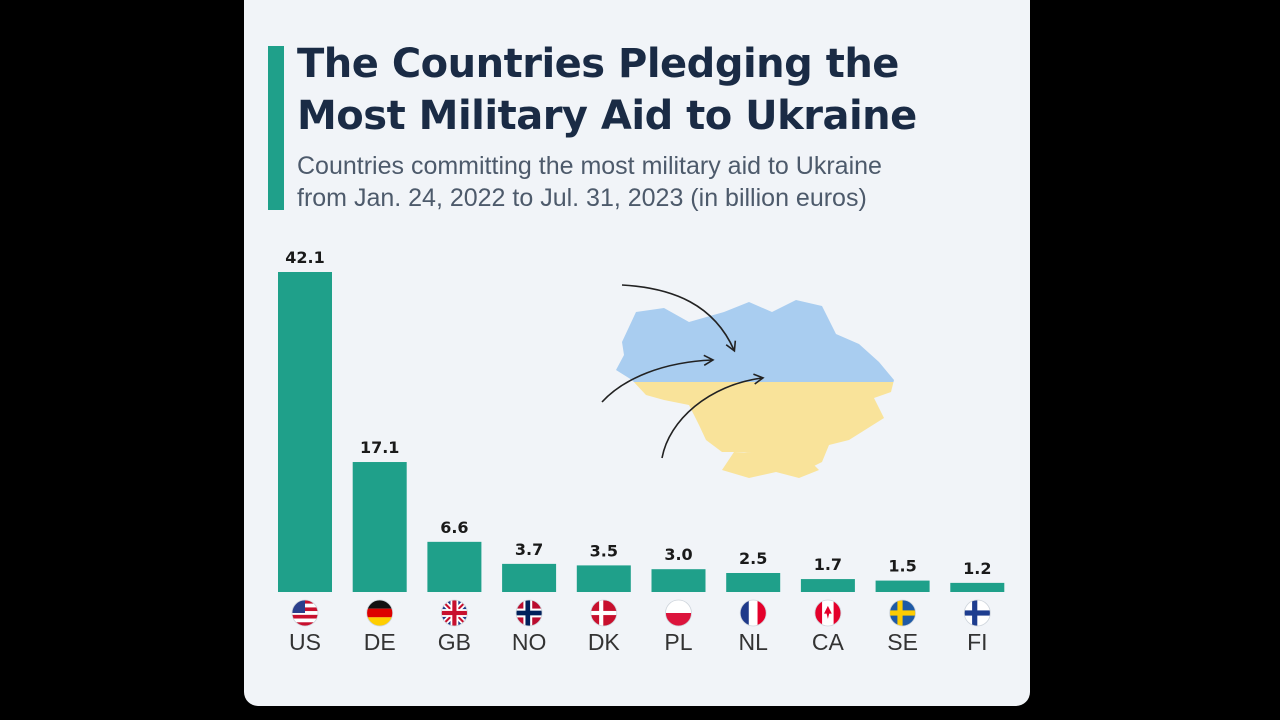 Image resolution: width=1280 pixels, height=720 pixels. Describe the element at coordinates (305, 432) in the screenshot. I see `bar-us` at that location.